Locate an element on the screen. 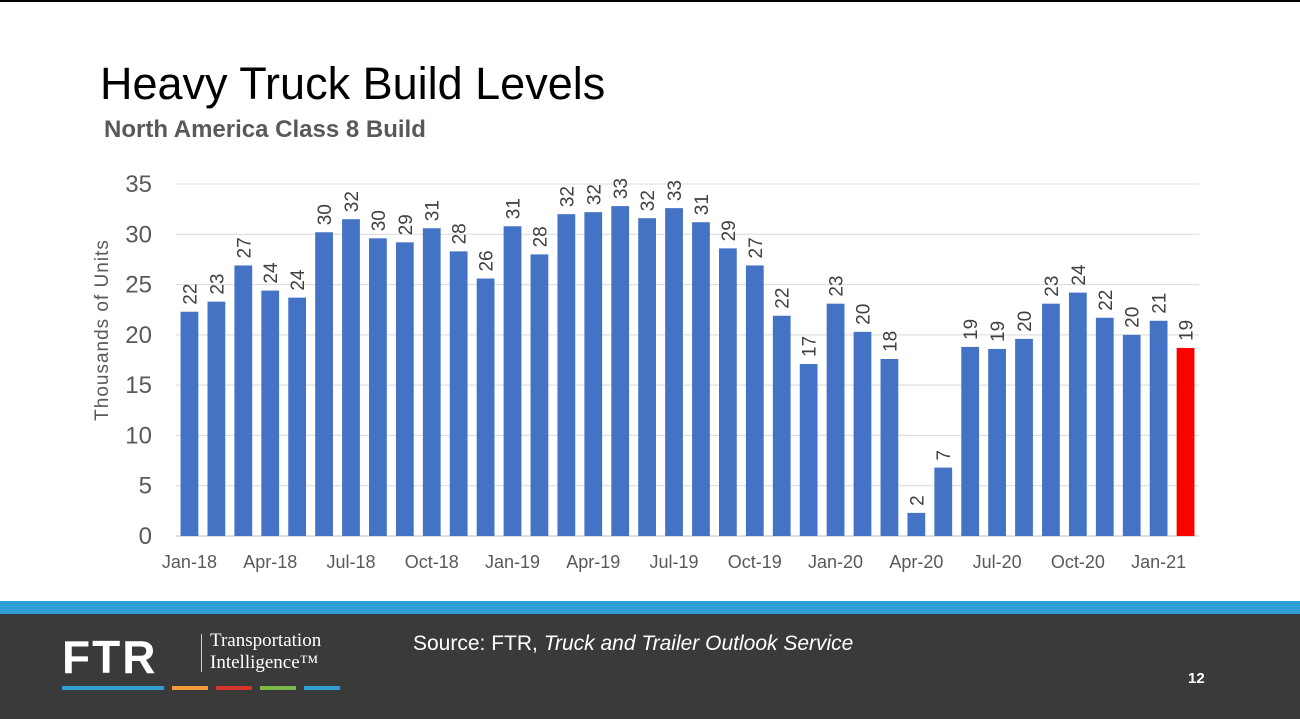 This screenshot has width=1300, height=719. logo-color-stripes is located at coordinates (201, 688).